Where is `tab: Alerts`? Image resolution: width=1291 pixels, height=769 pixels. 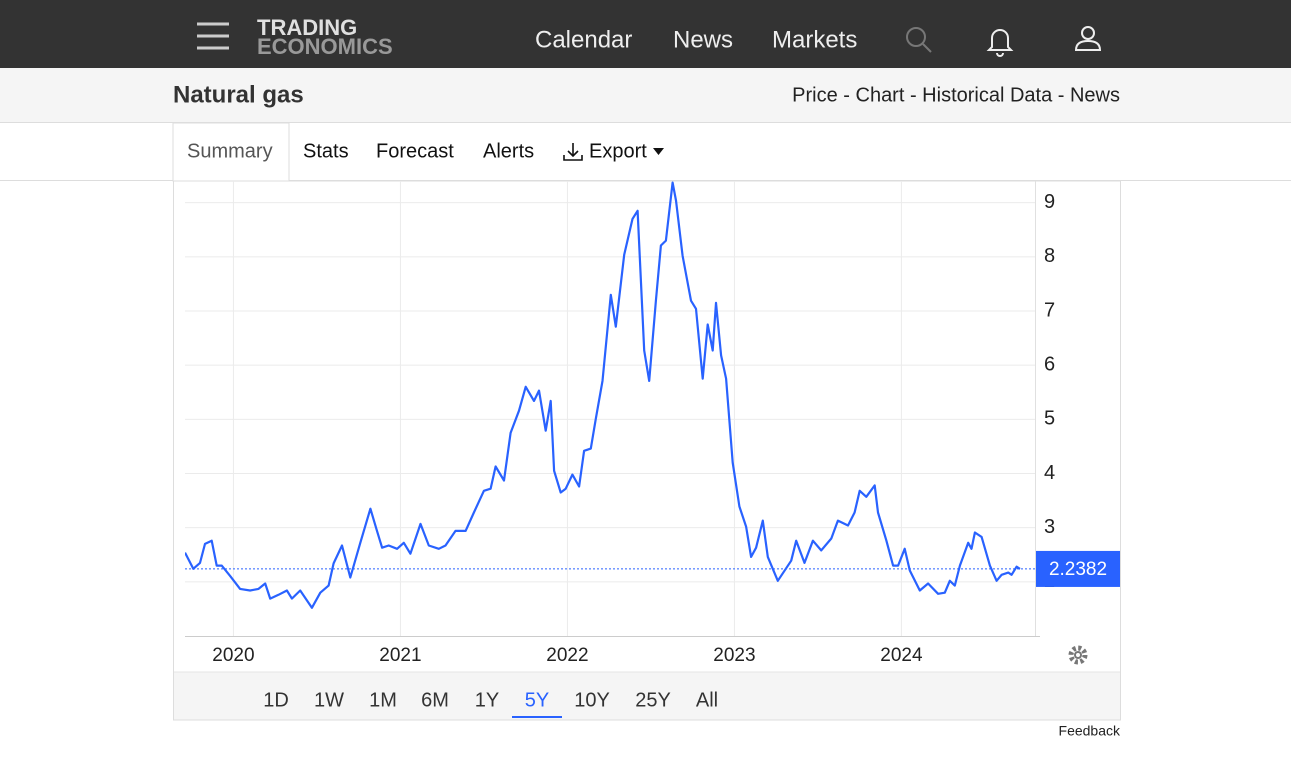
tab: Alerts is located at coordinates (508, 151).